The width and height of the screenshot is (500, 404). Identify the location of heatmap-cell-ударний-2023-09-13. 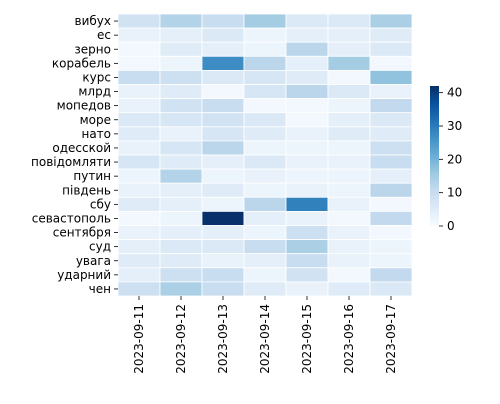
(223, 275).